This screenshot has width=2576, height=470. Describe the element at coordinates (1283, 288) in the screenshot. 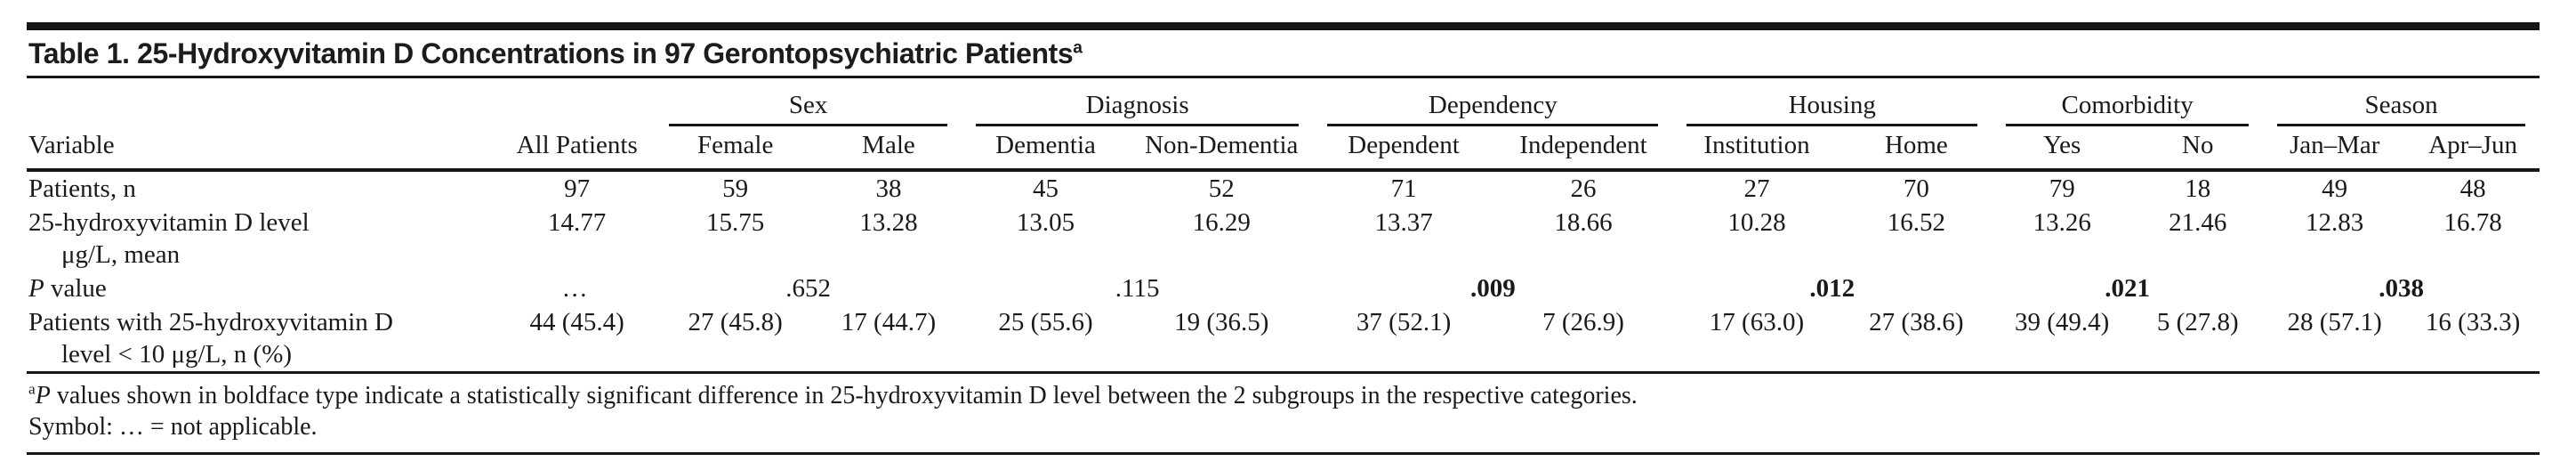

I see `table-row-p-value: P value … .652 .115 .009 .012 .021 .038` at that location.